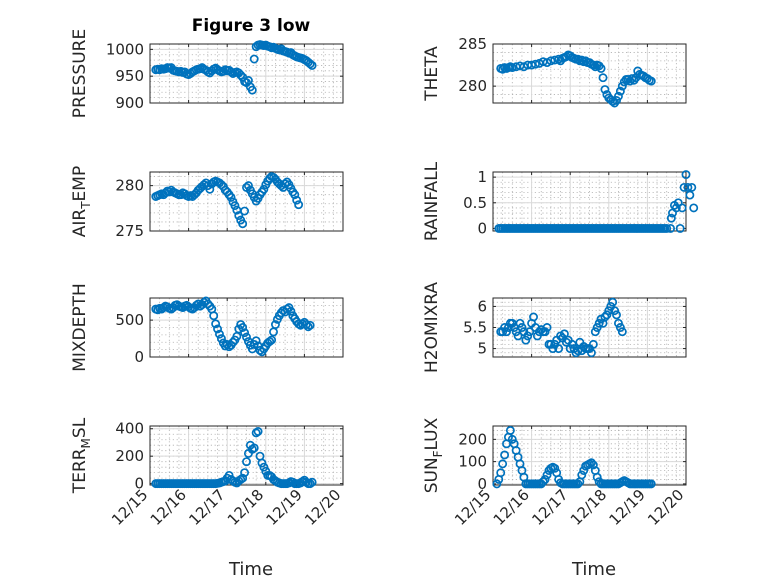  What do you see at coordinates (482, 349) in the screenshot?
I see `y-tick-label: 5` at bounding box center [482, 349].